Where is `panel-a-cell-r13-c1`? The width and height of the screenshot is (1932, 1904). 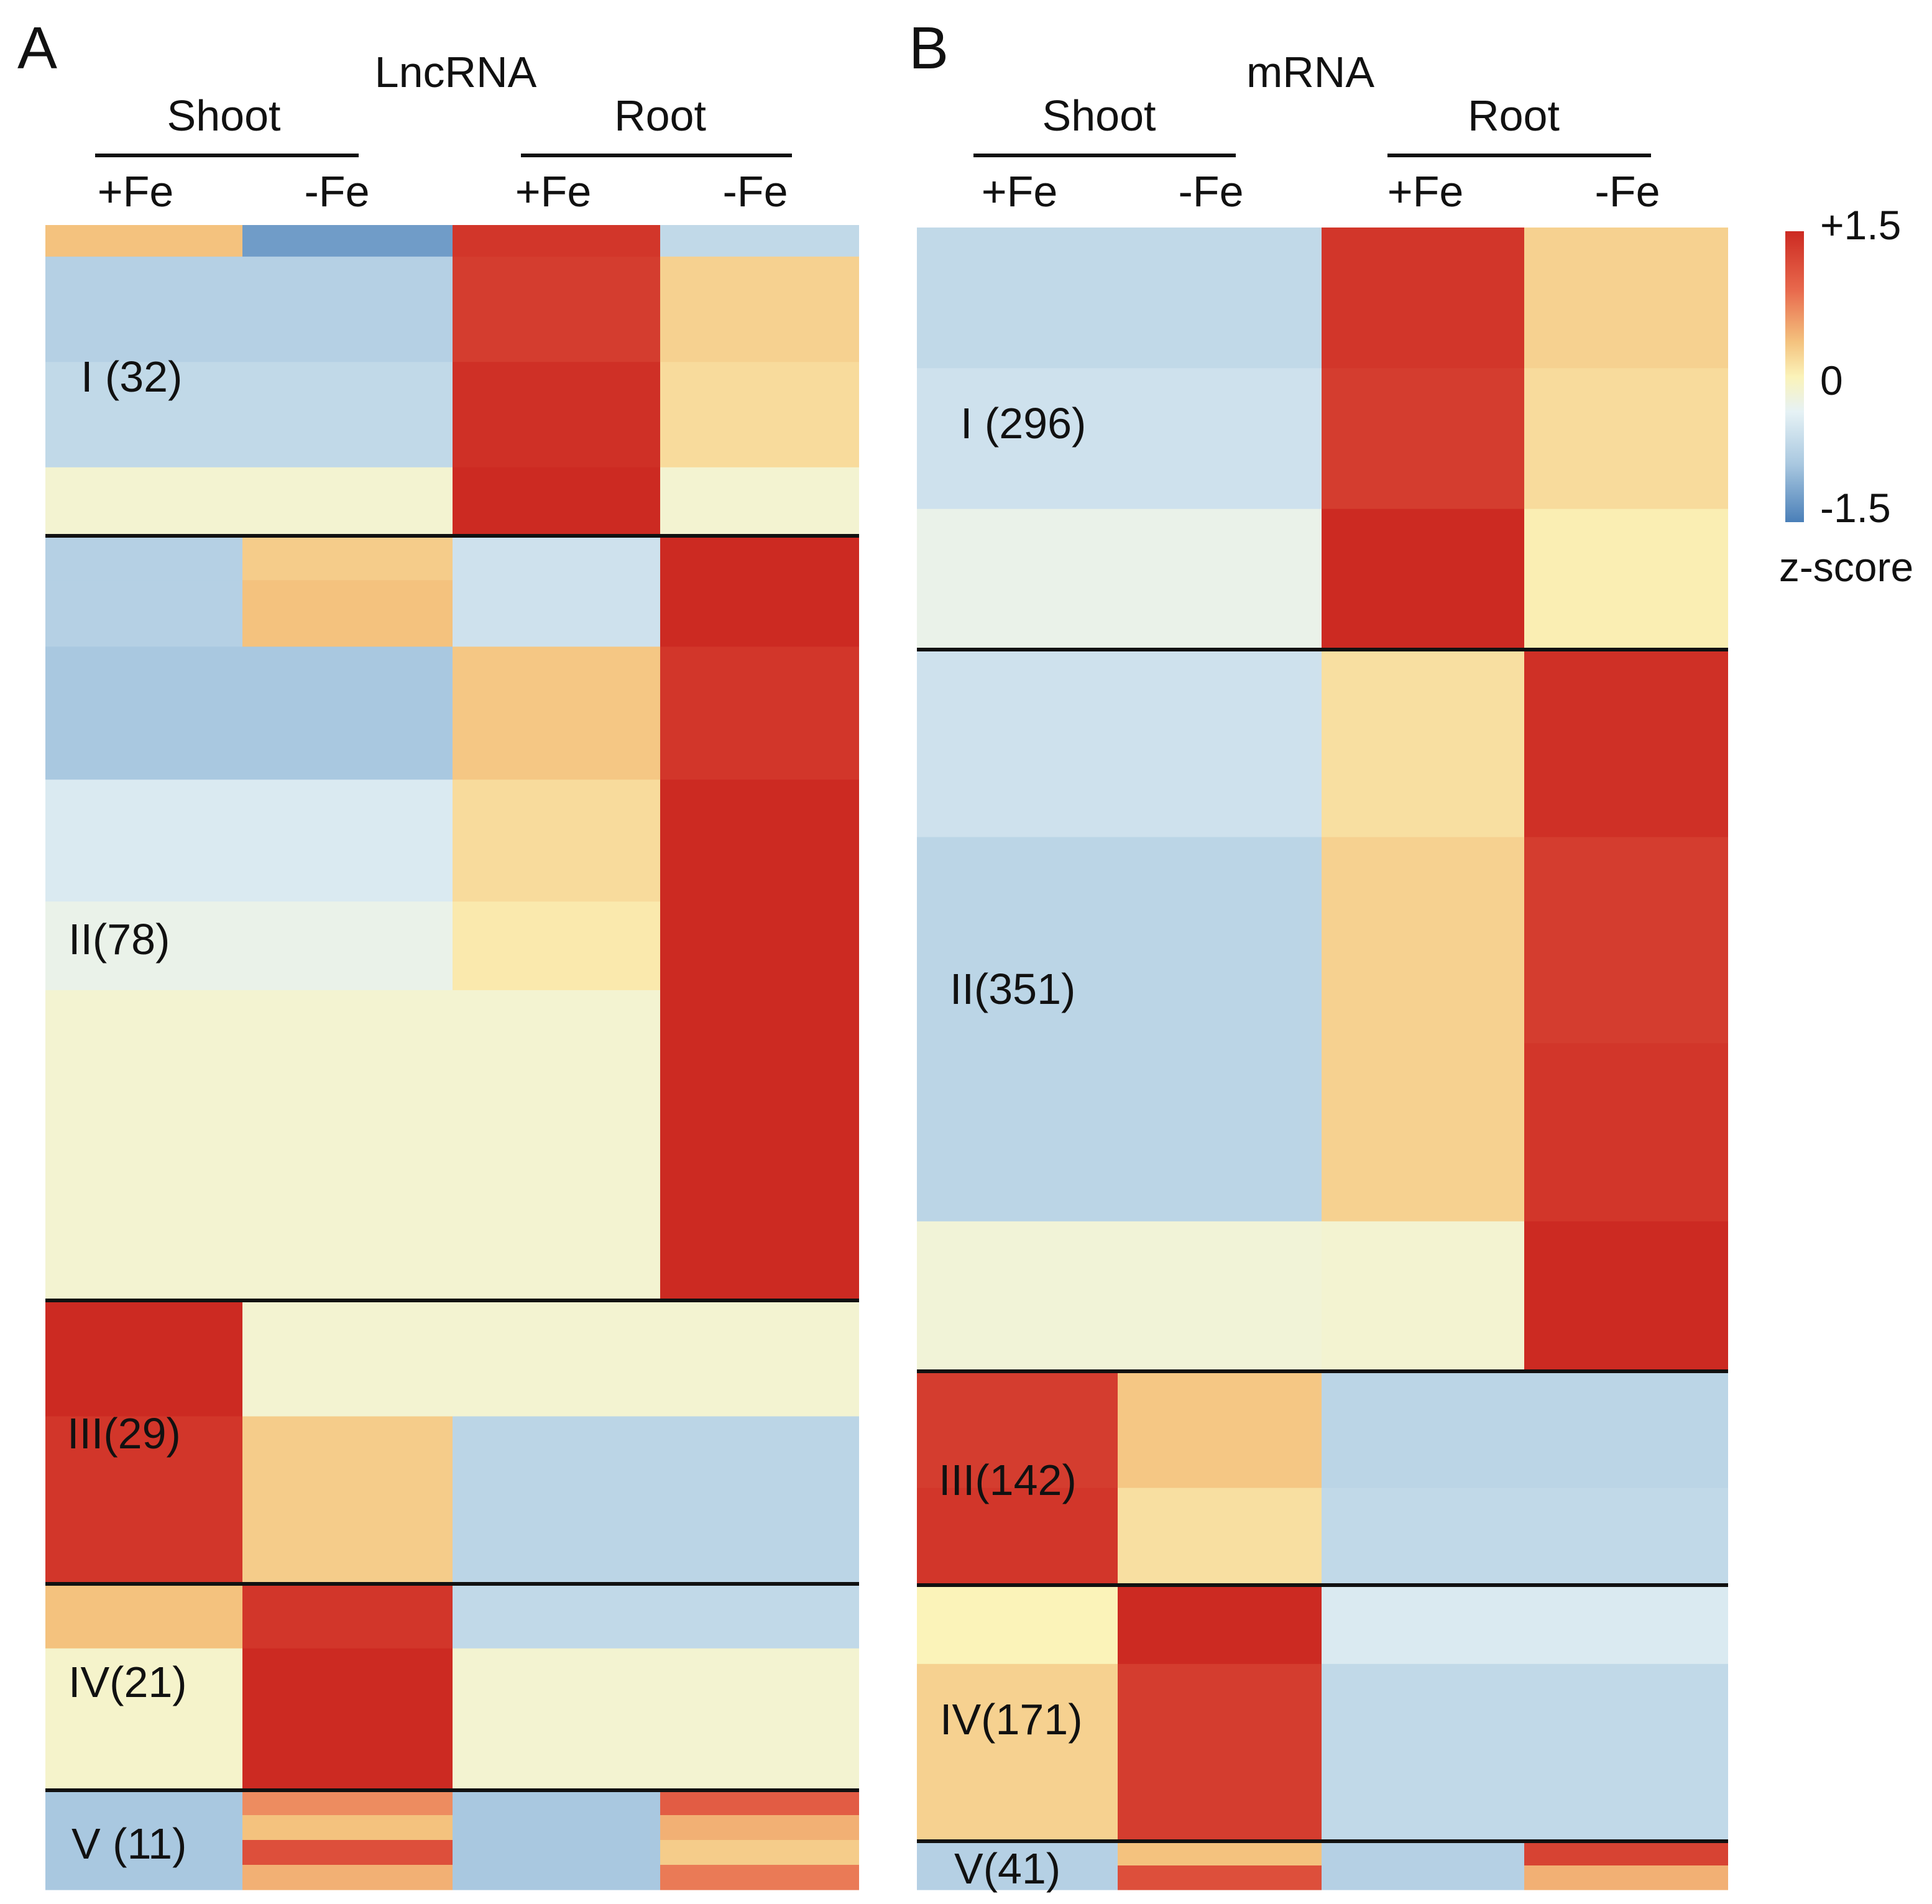
panel-a-cell-r13-c1 is located at coordinates (143, 1617).